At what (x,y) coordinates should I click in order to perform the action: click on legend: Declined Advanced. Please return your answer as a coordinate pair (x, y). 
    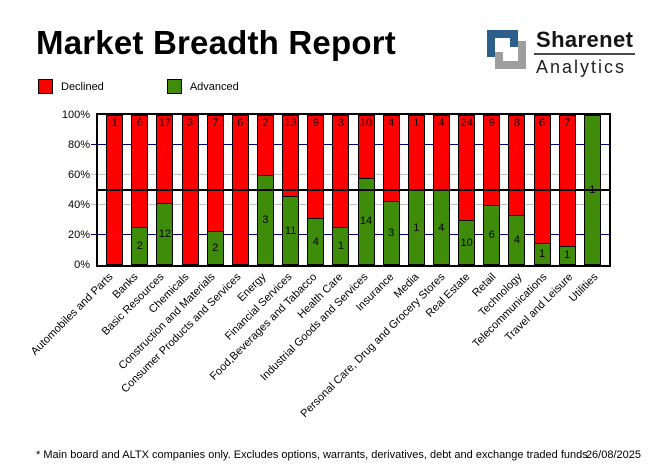
    Looking at the image, I should click on (138, 86).